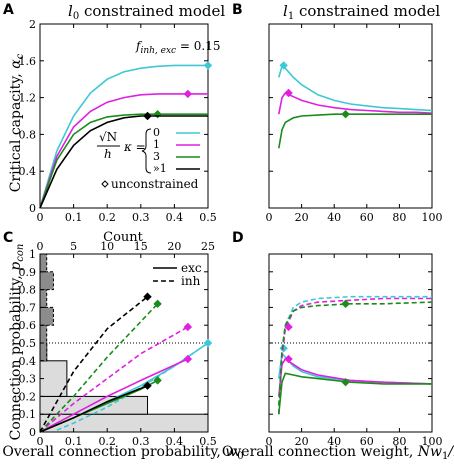 Image resolution: width=454 pixels, height=464 pixels. Describe the element at coordinates (188, 327) in the screenshot. I see `marker-magenta-inh` at that location.